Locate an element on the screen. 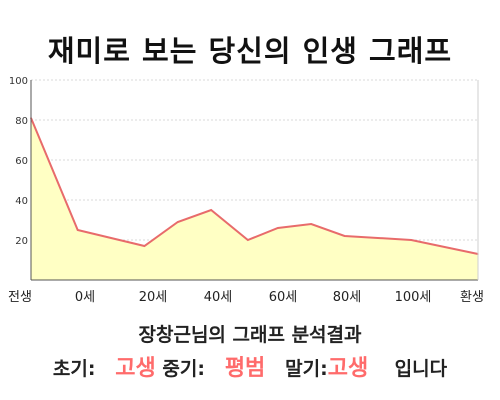  y-tick-label: 100 is located at coordinates (18, 81).